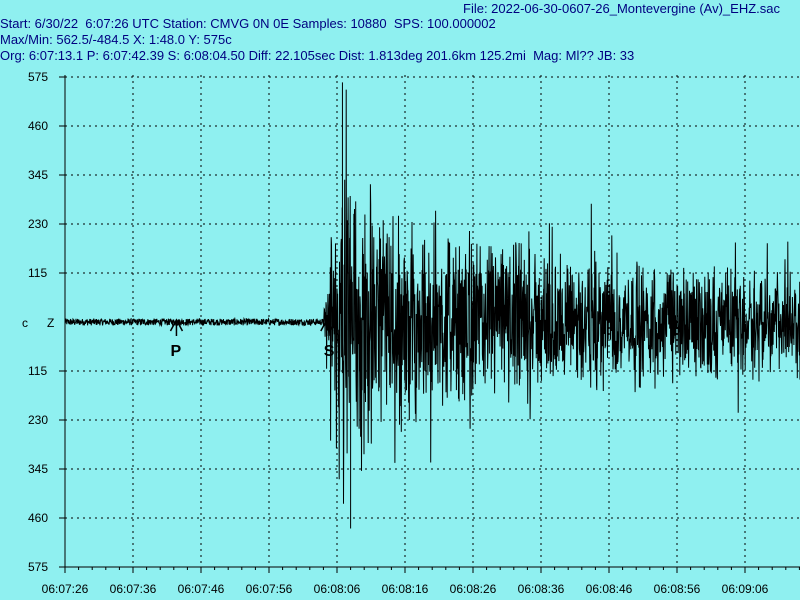 Image resolution: width=800 pixels, height=600 pixels. I want to click on s-marker-arrow, so click(327, 327).